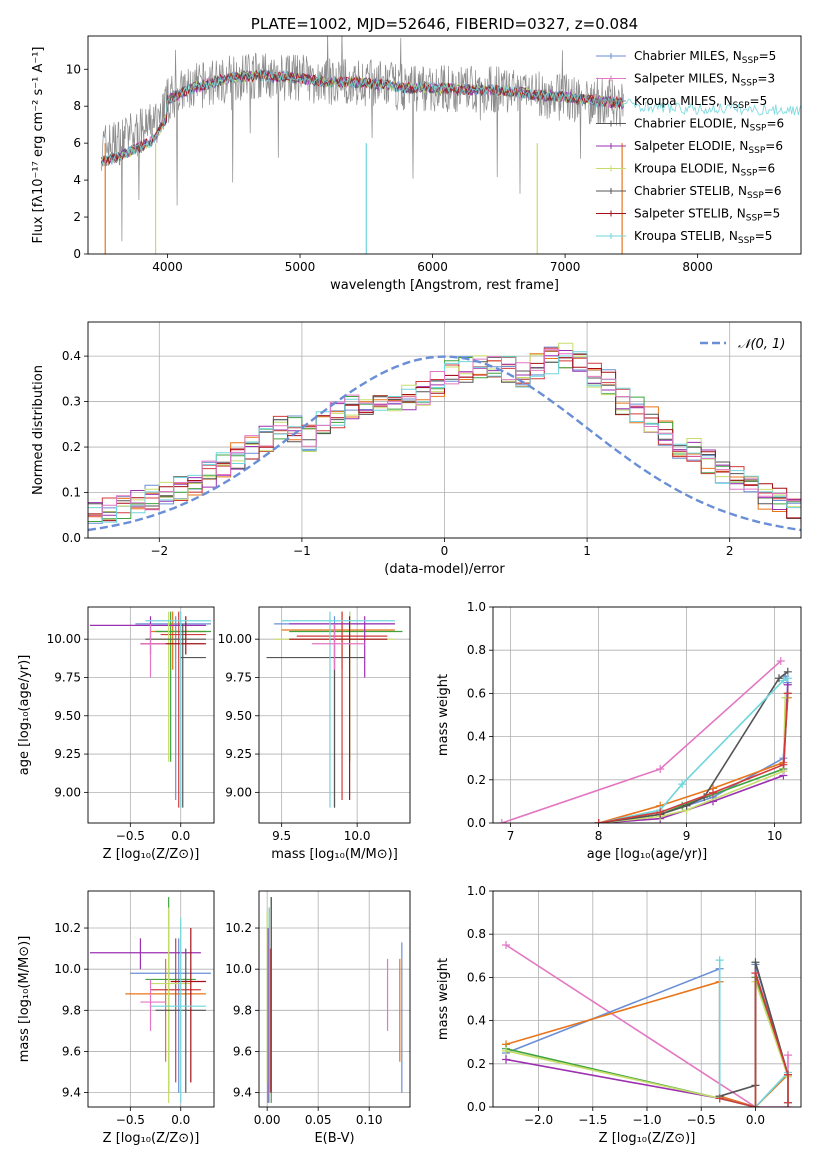 Image resolution: width=819 pixels, height=1170 pixels. Describe the element at coordinates (71, 402) in the screenshot. I see `y-tick-label: 0.3` at that location.